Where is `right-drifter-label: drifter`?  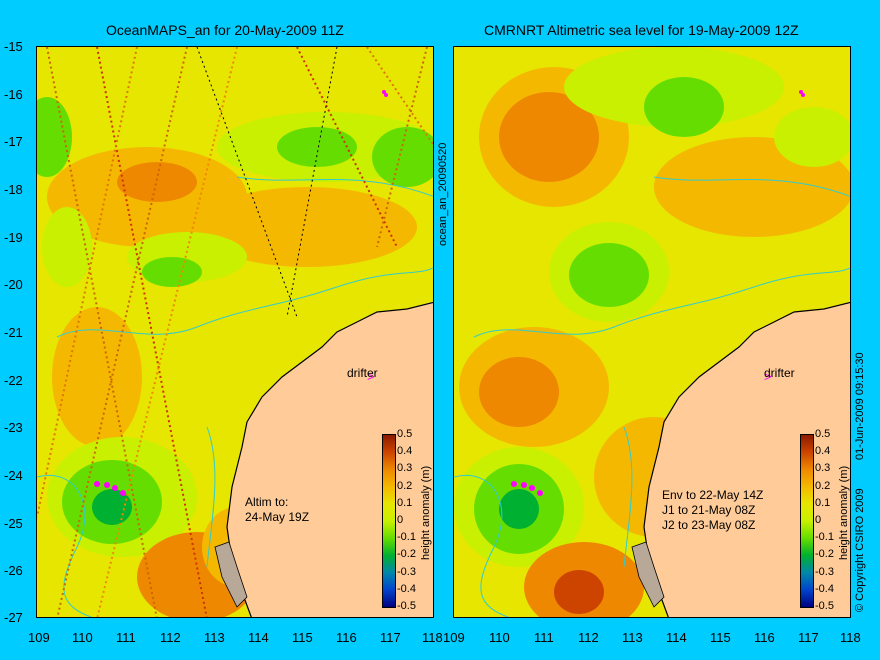 right-drifter-label: drifter is located at coordinates (779, 373).